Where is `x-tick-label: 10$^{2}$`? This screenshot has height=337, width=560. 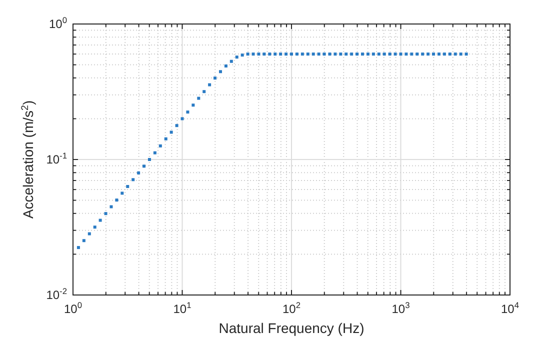
x-tick-label: 10$^{2}$ is located at coordinates (291, 308).